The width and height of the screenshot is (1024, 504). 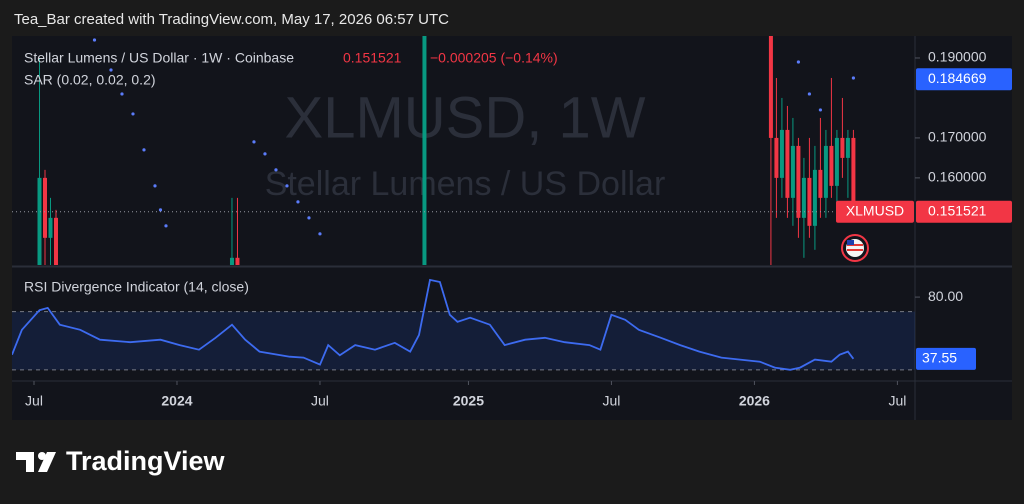 I want to click on price-label: 0.151521, so click(x=957, y=210).